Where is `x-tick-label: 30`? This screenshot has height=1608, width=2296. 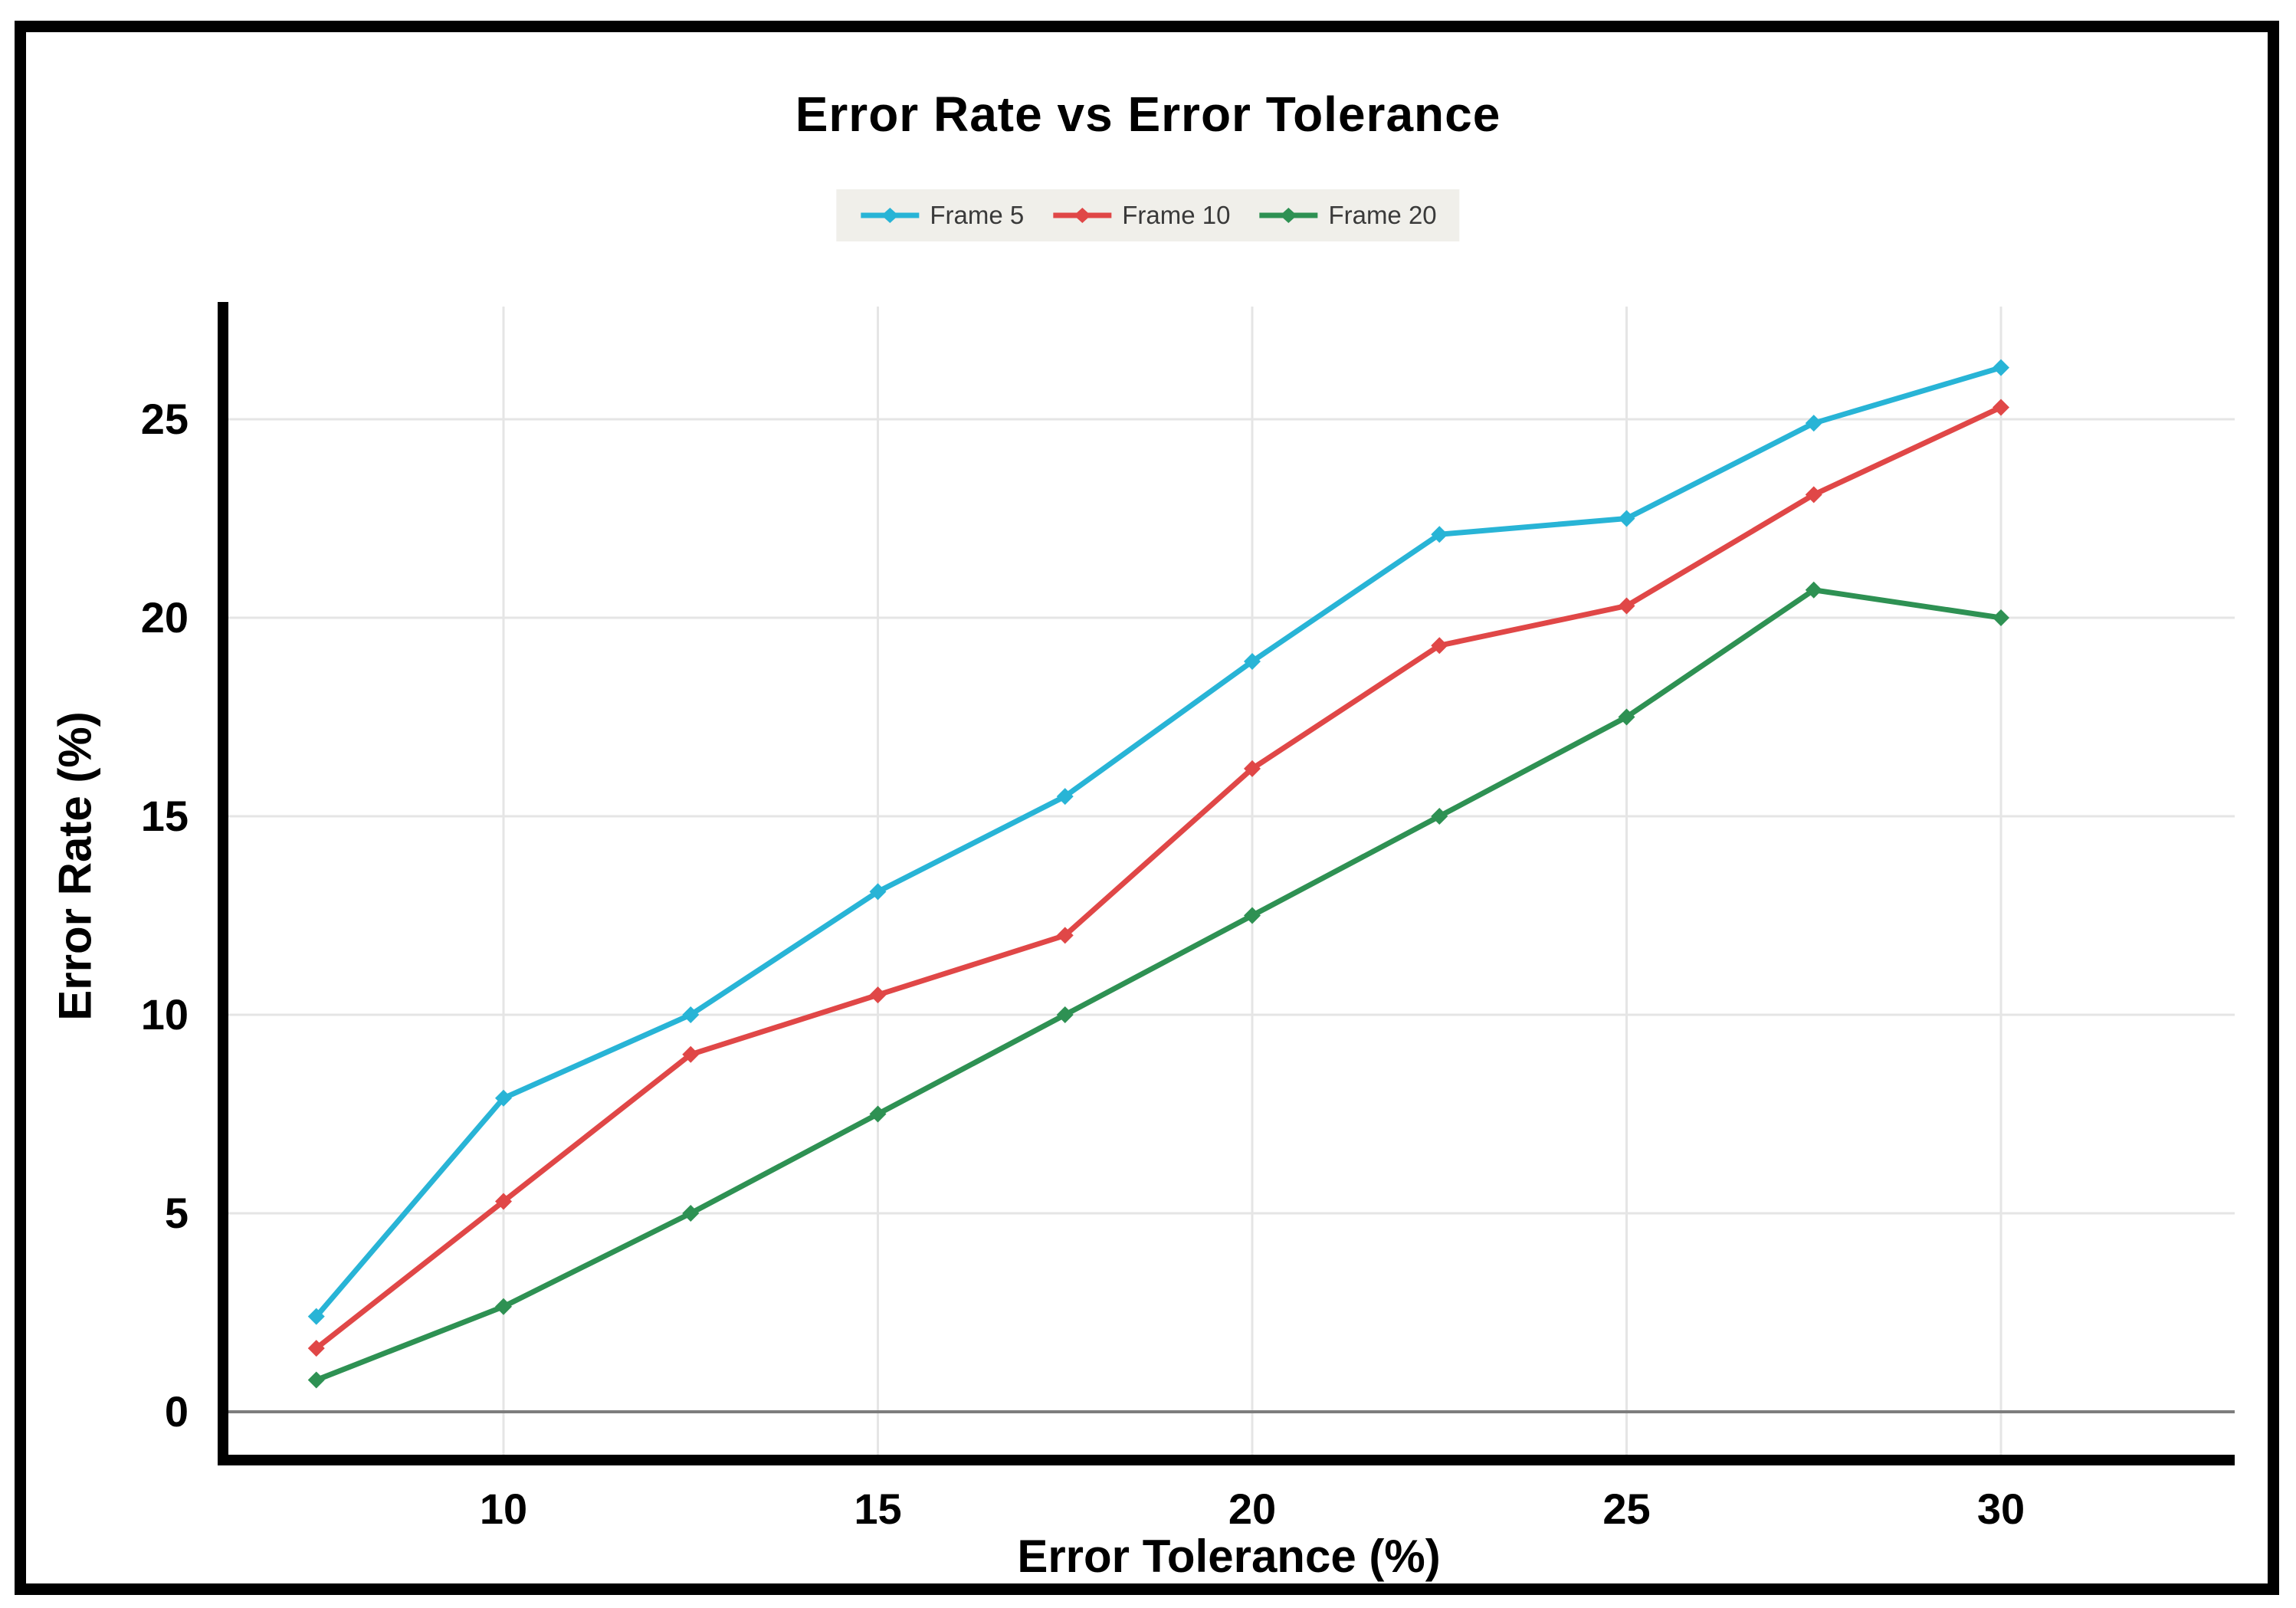
x-tick-label: 30 is located at coordinates (2001, 1509).